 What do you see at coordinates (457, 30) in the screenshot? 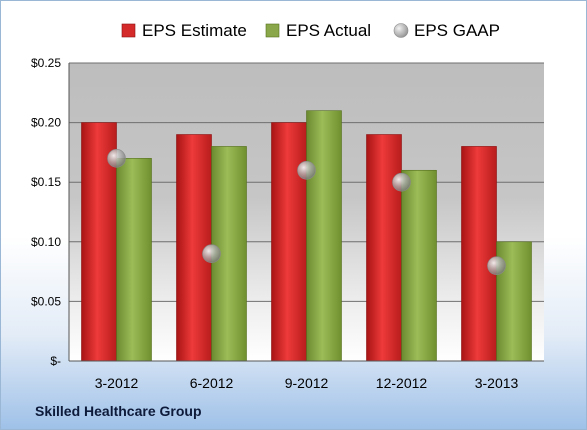
I see `legend-label: EPS GAAP` at bounding box center [457, 30].